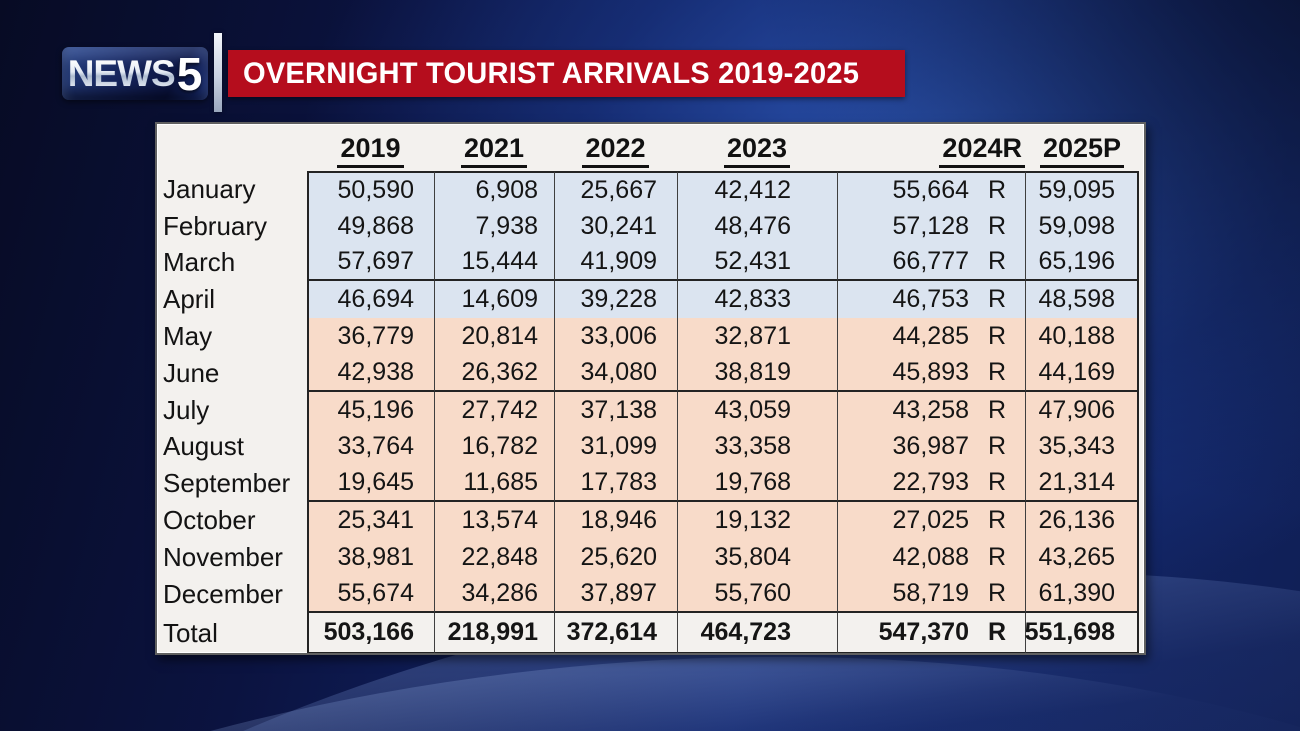 Image resolution: width=1300 pixels, height=731 pixels. Describe the element at coordinates (1082, 300) in the screenshot. I see `value-cell: 48,598` at that location.